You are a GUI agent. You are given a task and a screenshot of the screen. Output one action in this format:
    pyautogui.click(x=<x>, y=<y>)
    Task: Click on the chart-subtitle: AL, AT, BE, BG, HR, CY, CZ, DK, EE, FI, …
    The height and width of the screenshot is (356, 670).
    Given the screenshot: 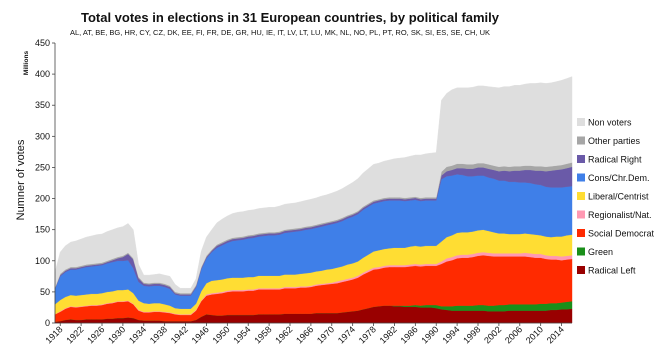 What is the action you would take?
    pyautogui.click(x=280, y=32)
    